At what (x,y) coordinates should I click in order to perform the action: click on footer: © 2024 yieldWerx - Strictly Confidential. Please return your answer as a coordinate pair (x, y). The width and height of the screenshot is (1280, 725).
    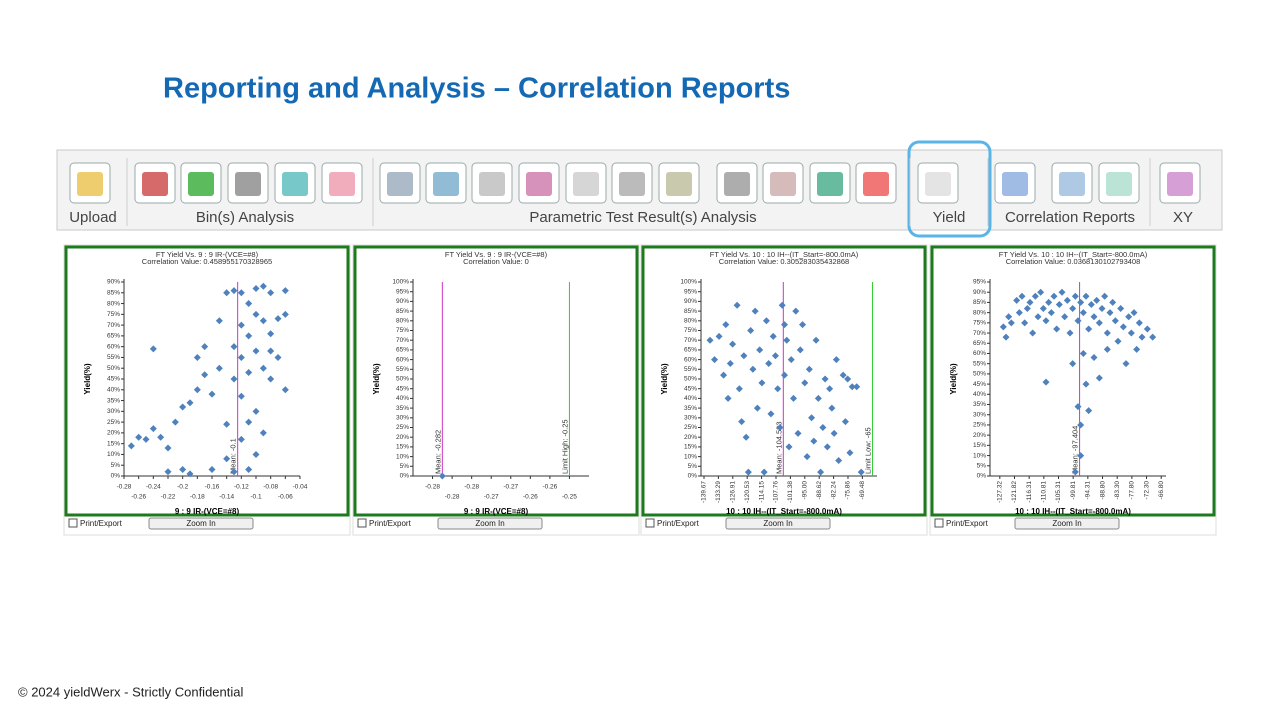
    Looking at the image, I should click on (130, 691).